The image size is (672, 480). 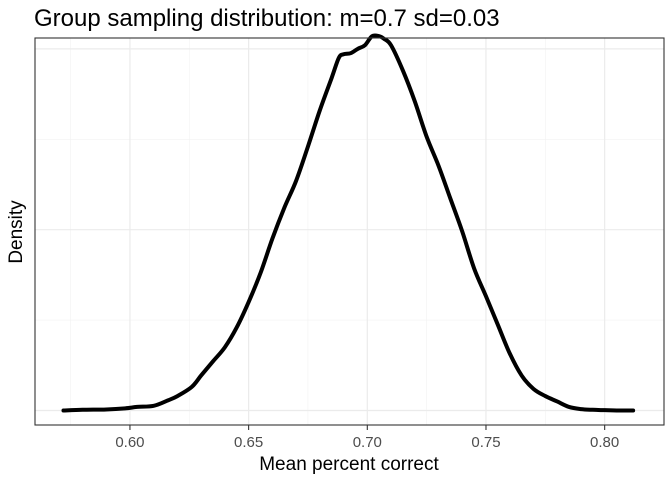 What do you see at coordinates (16, 232) in the screenshot?
I see `y-axis-title: Density` at bounding box center [16, 232].